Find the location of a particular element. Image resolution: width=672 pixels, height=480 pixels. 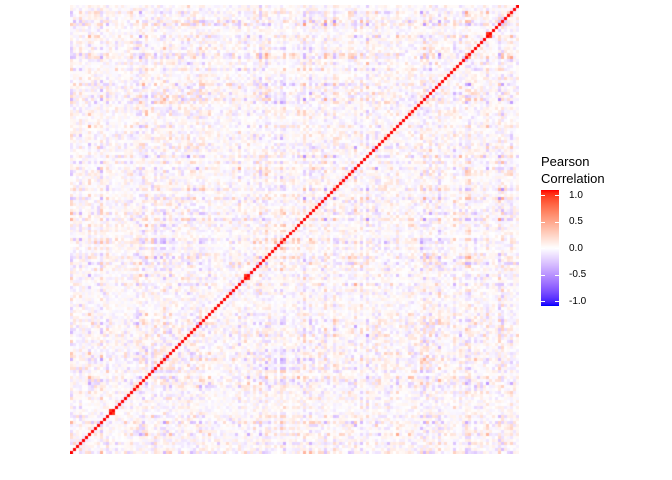

legend-tick-label: 0.5 is located at coordinates (576, 221).